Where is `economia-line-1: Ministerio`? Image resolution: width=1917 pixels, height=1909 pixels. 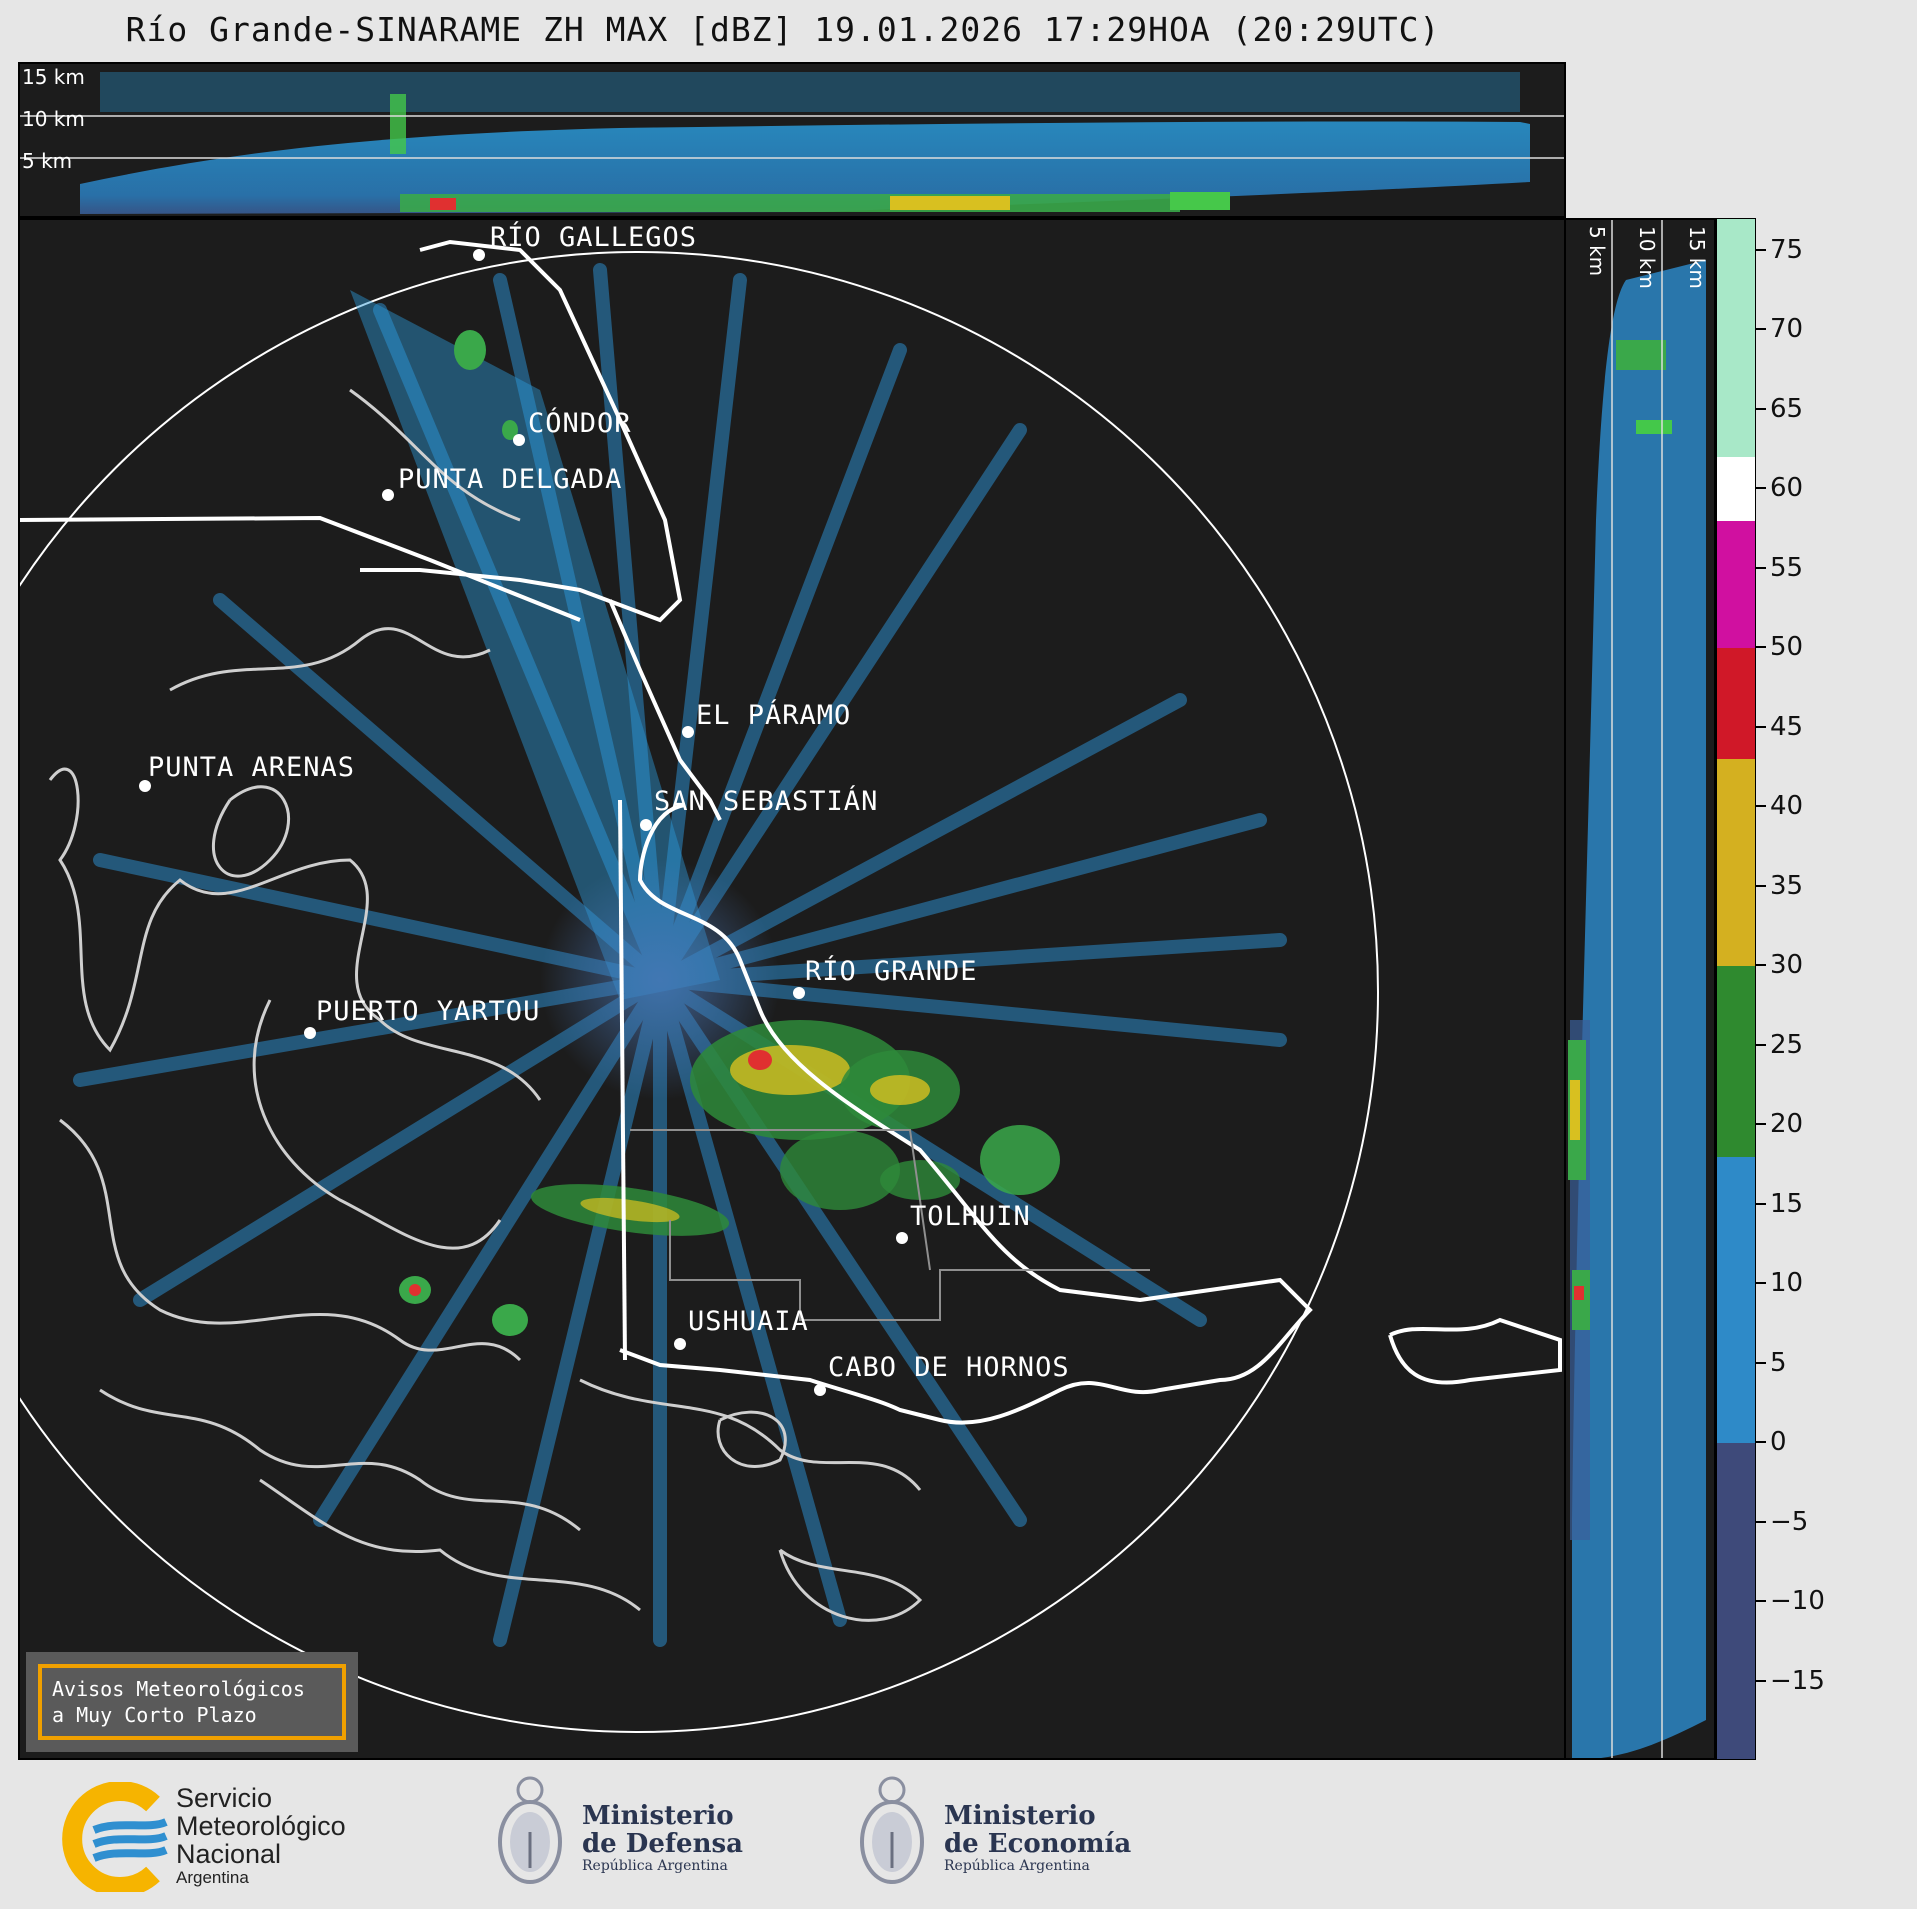 economia-line-1: Ministerio is located at coordinates (1020, 1816).